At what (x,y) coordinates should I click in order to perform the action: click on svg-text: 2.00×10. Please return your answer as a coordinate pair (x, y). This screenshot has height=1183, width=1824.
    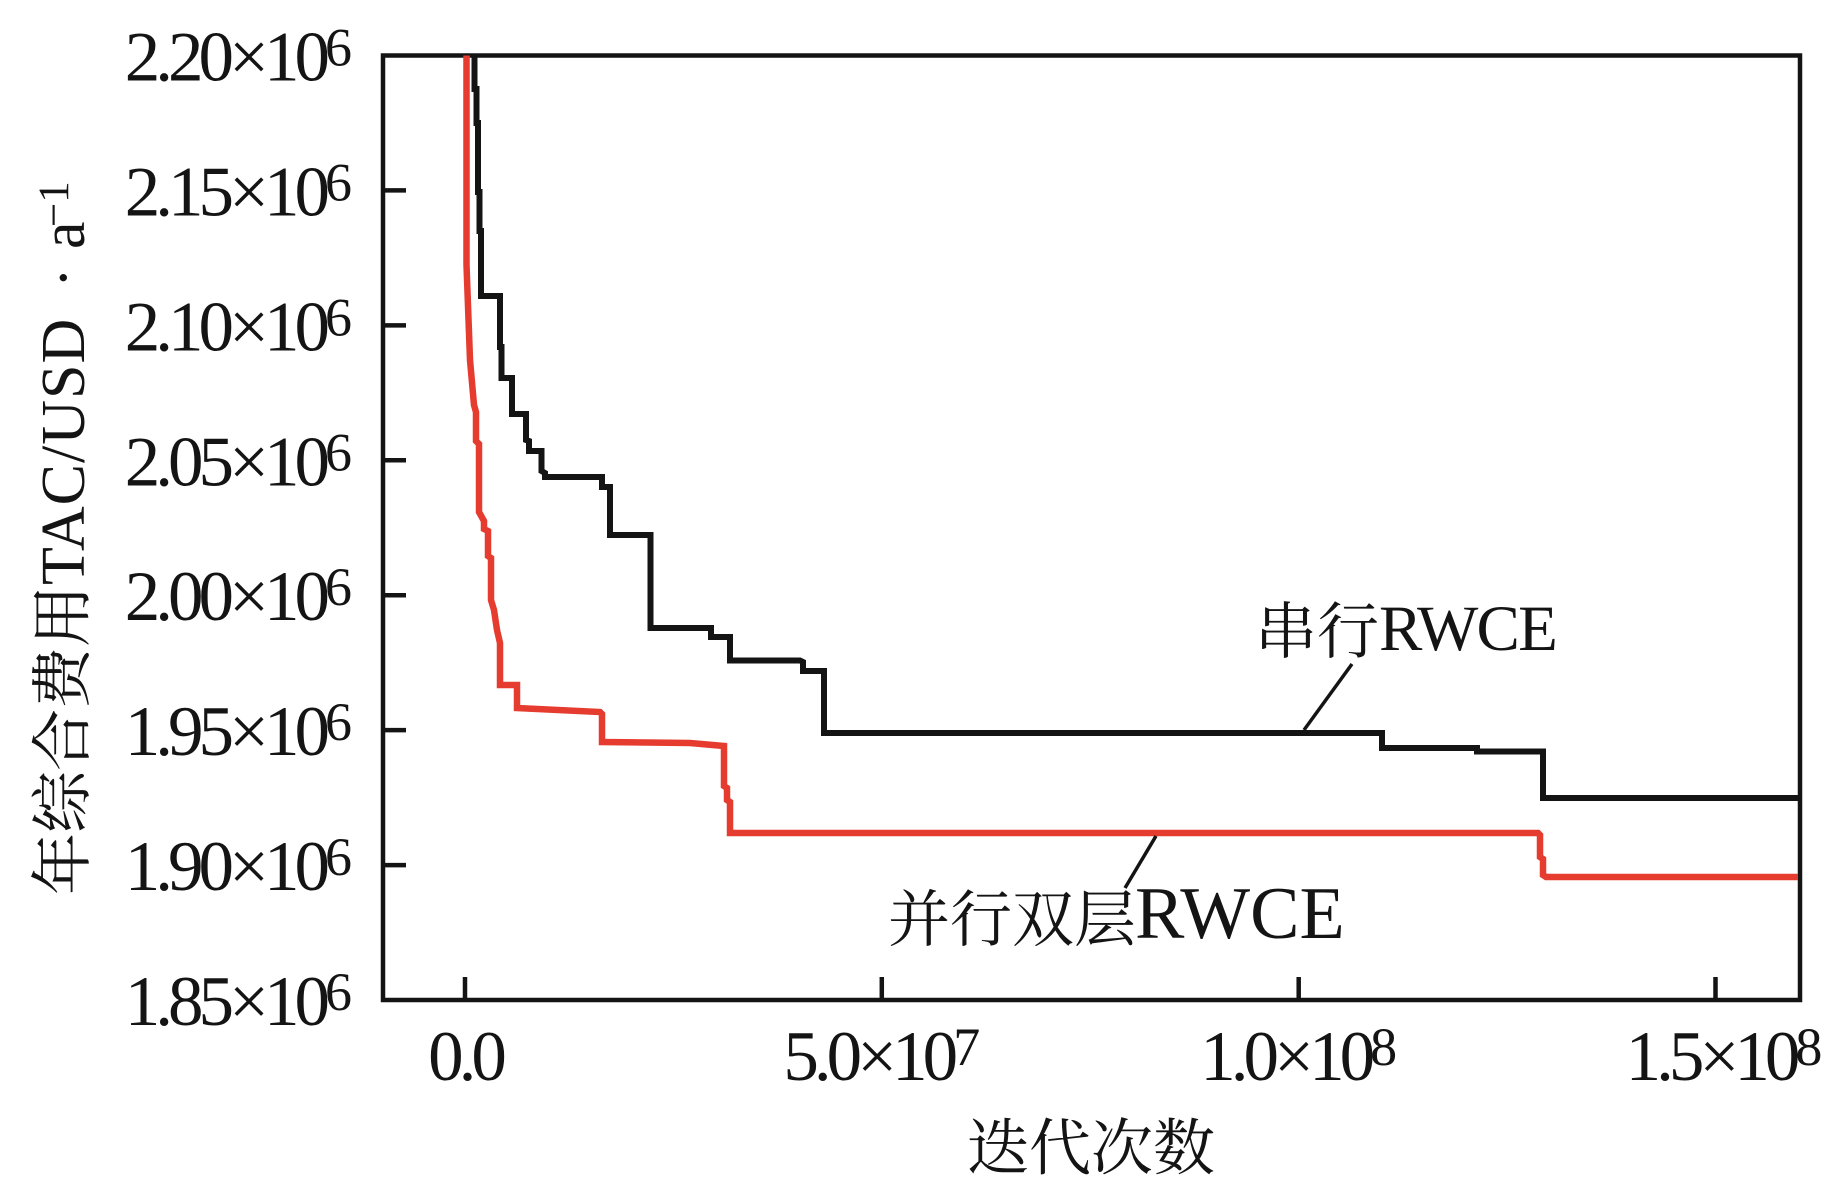
    Looking at the image, I should click on (226, 597).